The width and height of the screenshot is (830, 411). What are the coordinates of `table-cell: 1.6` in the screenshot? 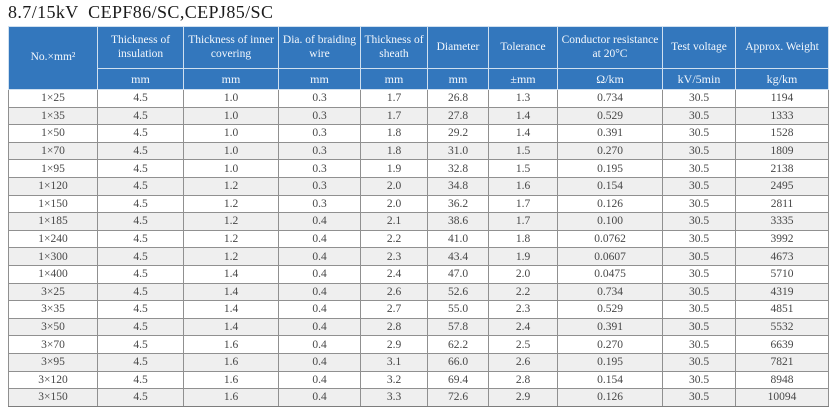 It's located at (231, 380).